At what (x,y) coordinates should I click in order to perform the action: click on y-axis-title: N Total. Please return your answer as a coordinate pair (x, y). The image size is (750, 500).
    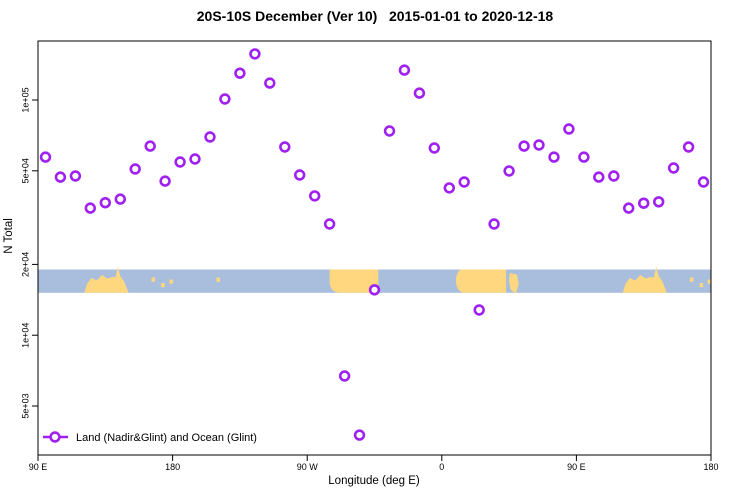
    Looking at the image, I should click on (9, 236).